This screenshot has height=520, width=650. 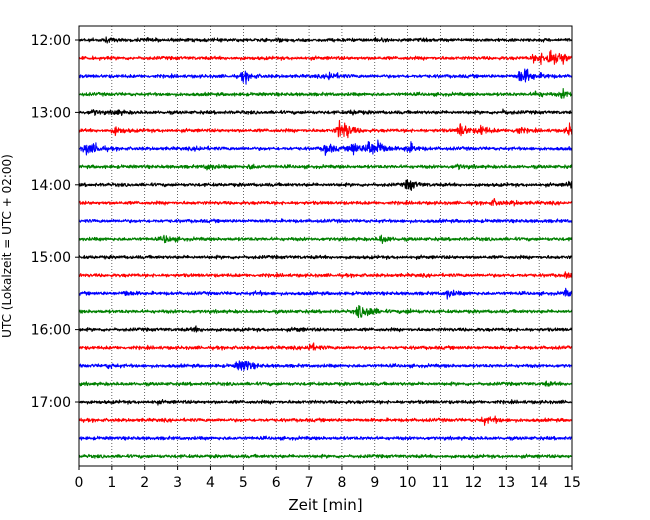 What do you see at coordinates (144, 483) in the screenshot?
I see `x-tick-label: 2` at bounding box center [144, 483].